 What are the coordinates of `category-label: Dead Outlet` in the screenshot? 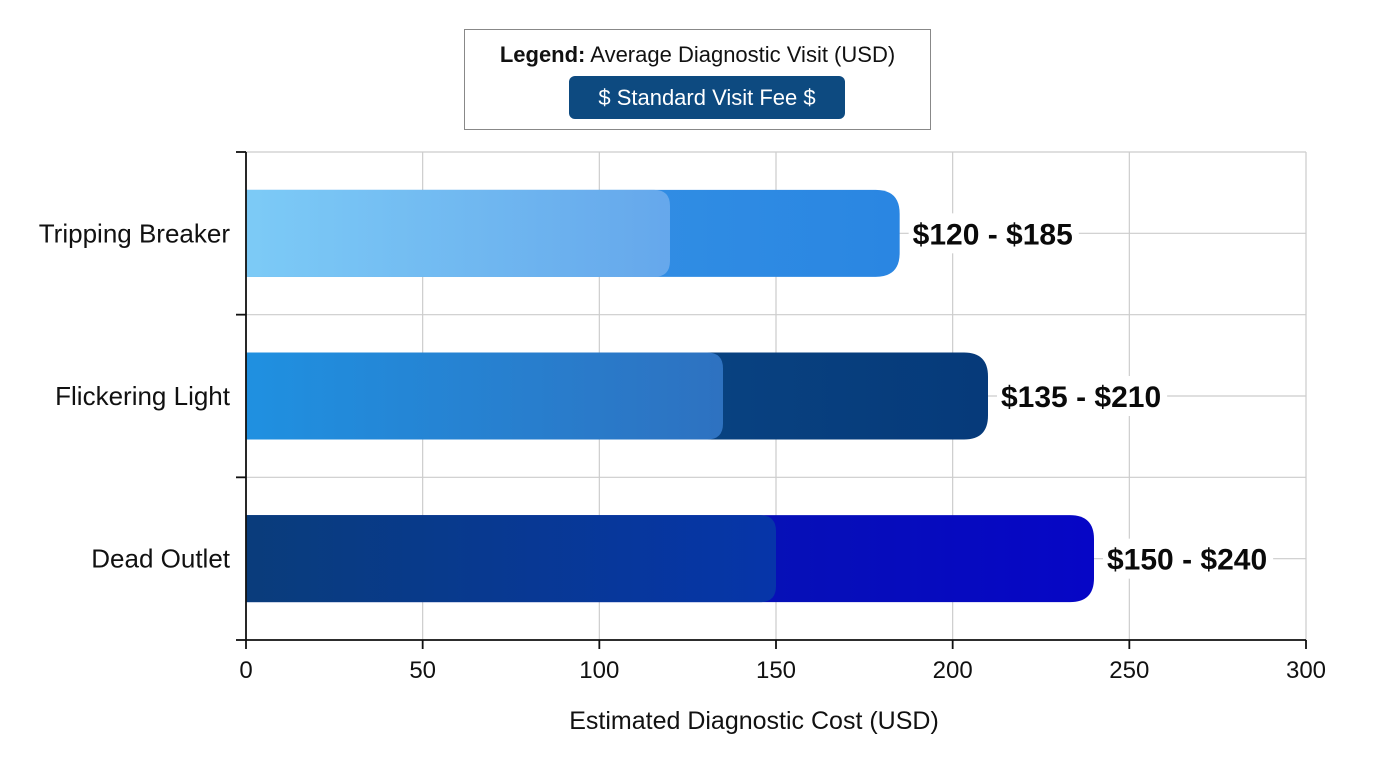 It's located at (161, 559).